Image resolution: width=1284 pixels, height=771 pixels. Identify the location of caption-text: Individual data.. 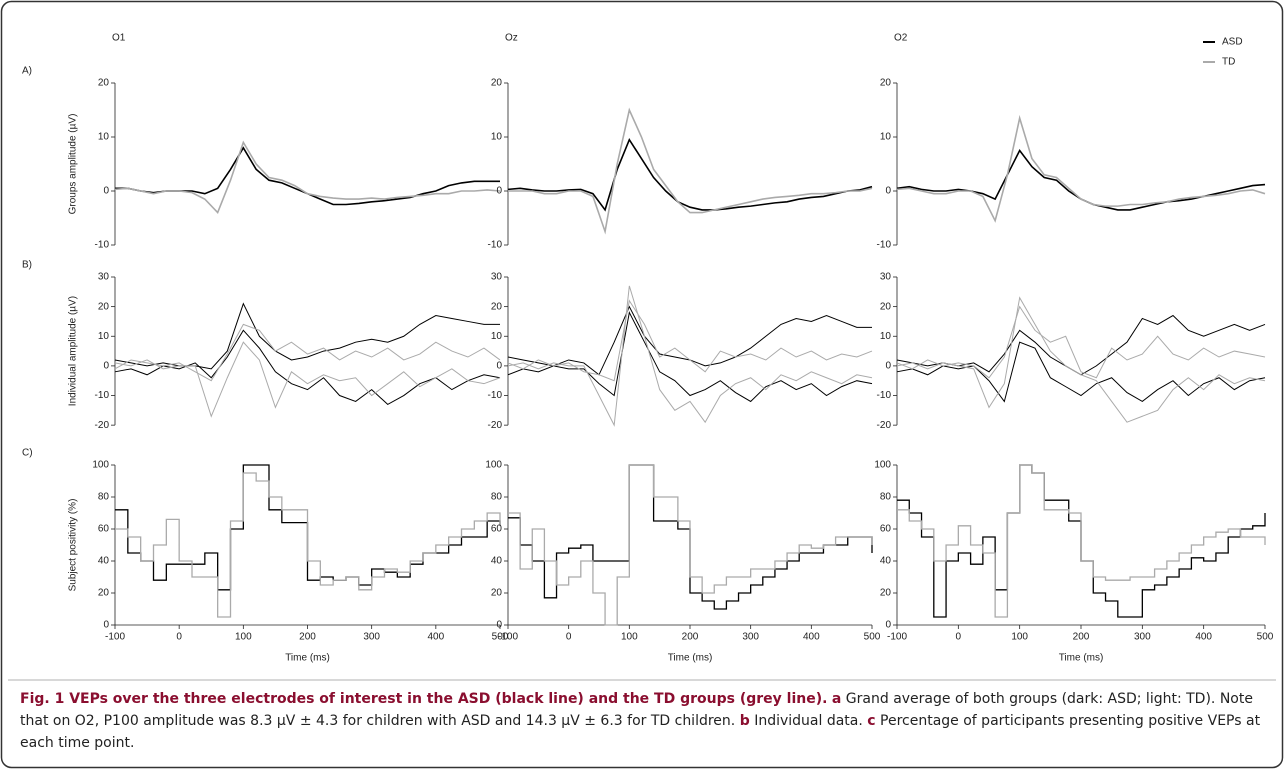
(808, 721).